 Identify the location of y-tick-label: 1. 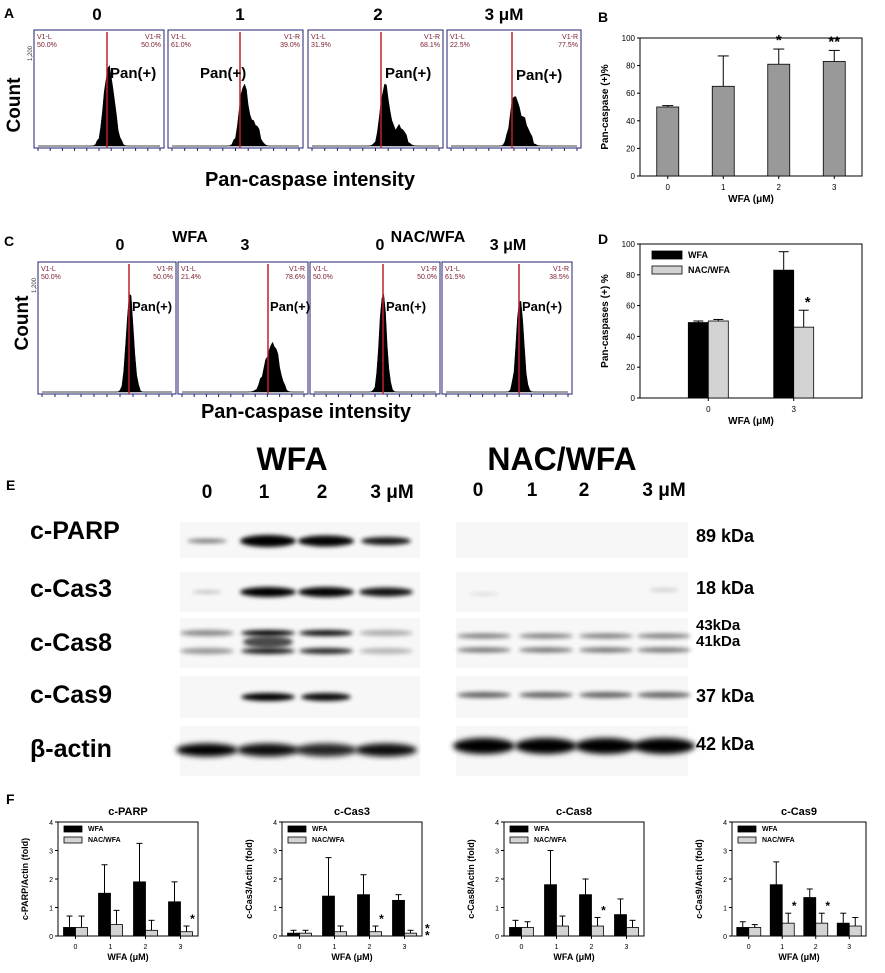
(725, 909).